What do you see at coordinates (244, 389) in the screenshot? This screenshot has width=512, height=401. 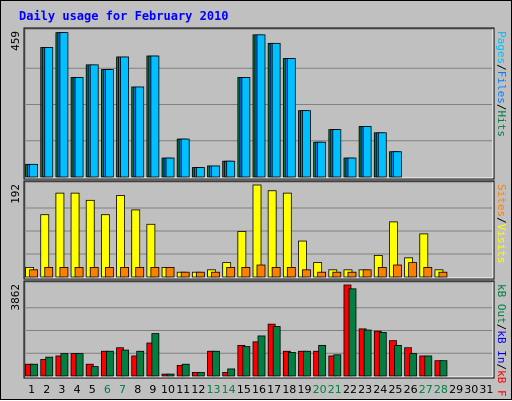 I see `day-label: 15` at bounding box center [244, 389].